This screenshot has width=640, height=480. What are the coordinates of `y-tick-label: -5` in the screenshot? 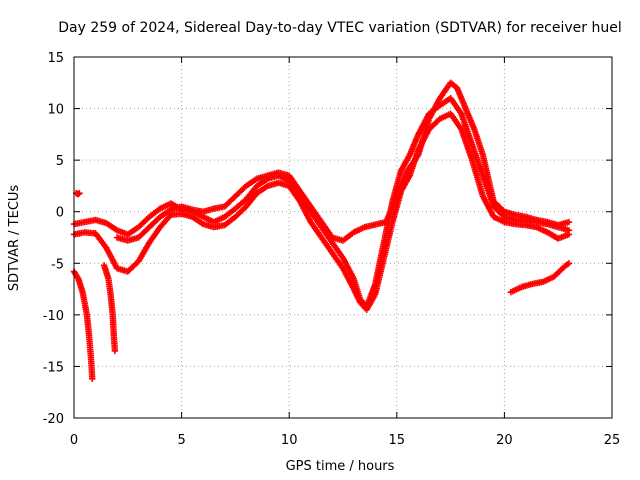 It's located at (57, 264).